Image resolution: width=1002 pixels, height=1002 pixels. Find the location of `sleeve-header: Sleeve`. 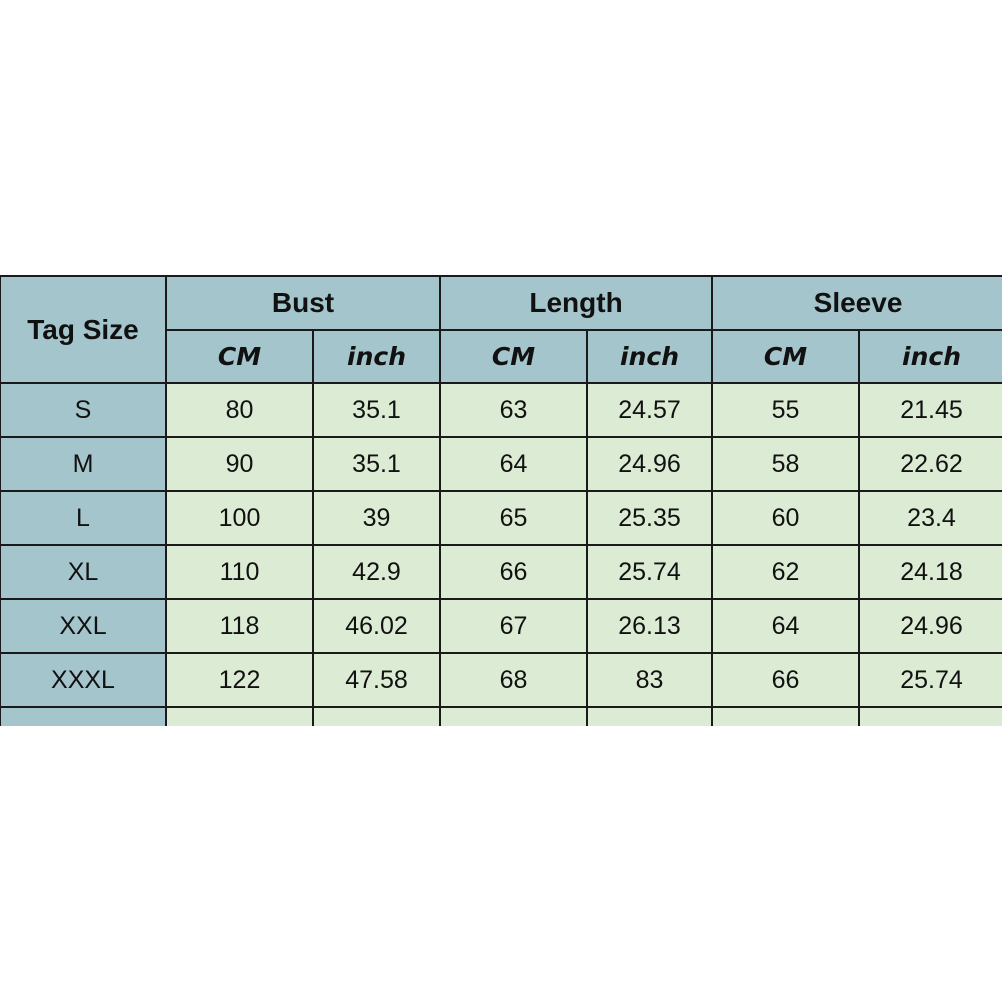

sleeve-header: Sleeve is located at coordinates (856, 303).